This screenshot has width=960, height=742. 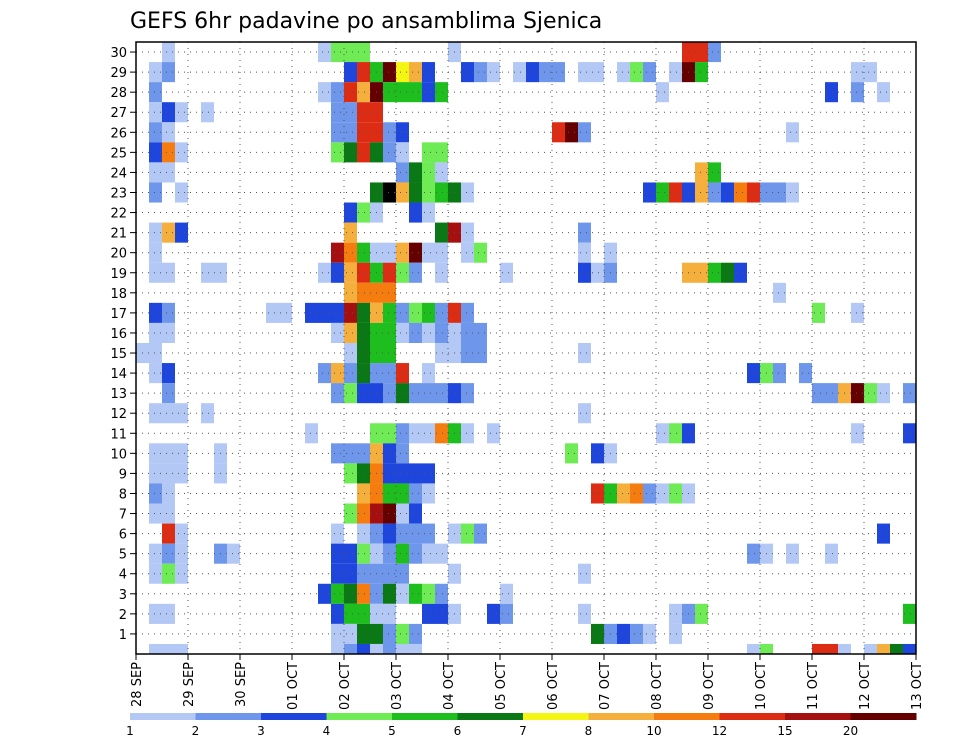 What do you see at coordinates (118, 214) in the screenshot?
I see `y-tick-label: 22` at bounding box center [118, 214].